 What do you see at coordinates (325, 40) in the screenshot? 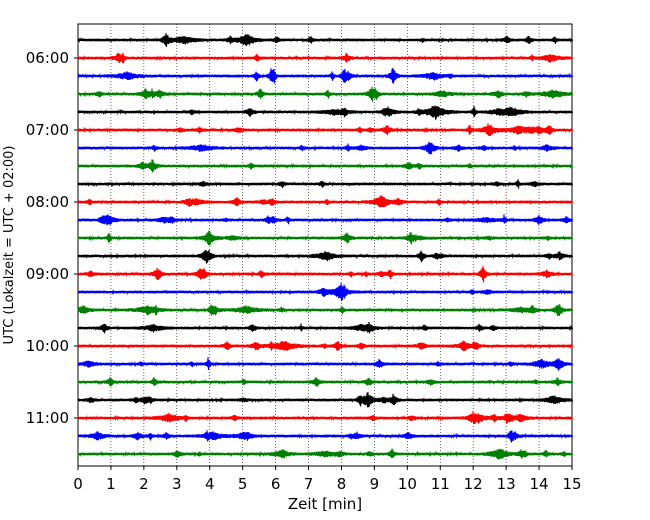
I see `trace-05:45` at bounding box center [325, 40].